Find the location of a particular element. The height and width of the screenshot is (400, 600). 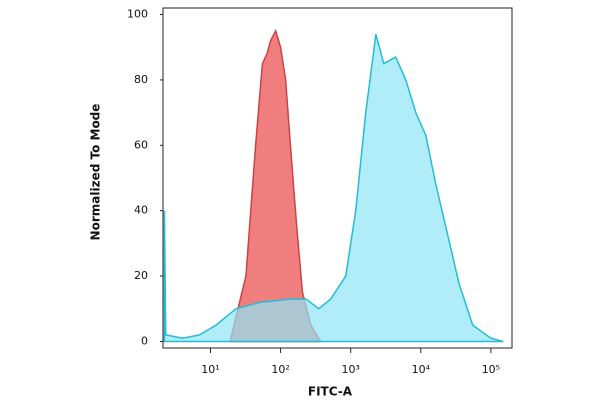

x-axis-title: FITC-A is located at coordinates (330, 392).